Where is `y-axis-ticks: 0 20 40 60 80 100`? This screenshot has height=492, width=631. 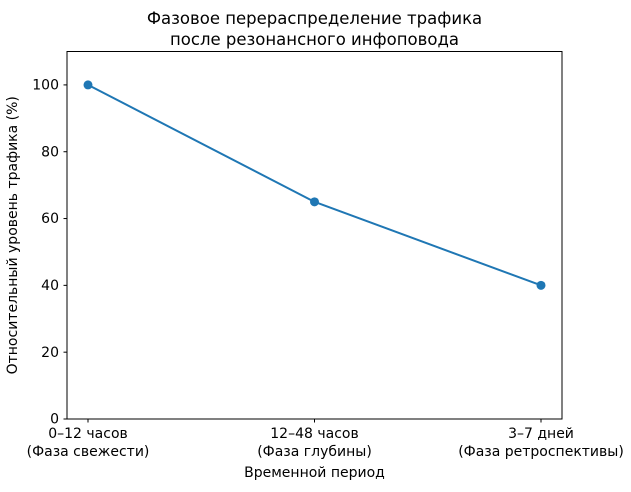
y-axis-ticks: 0 20 40 60 80 100 is located at coordinates (49, 253).